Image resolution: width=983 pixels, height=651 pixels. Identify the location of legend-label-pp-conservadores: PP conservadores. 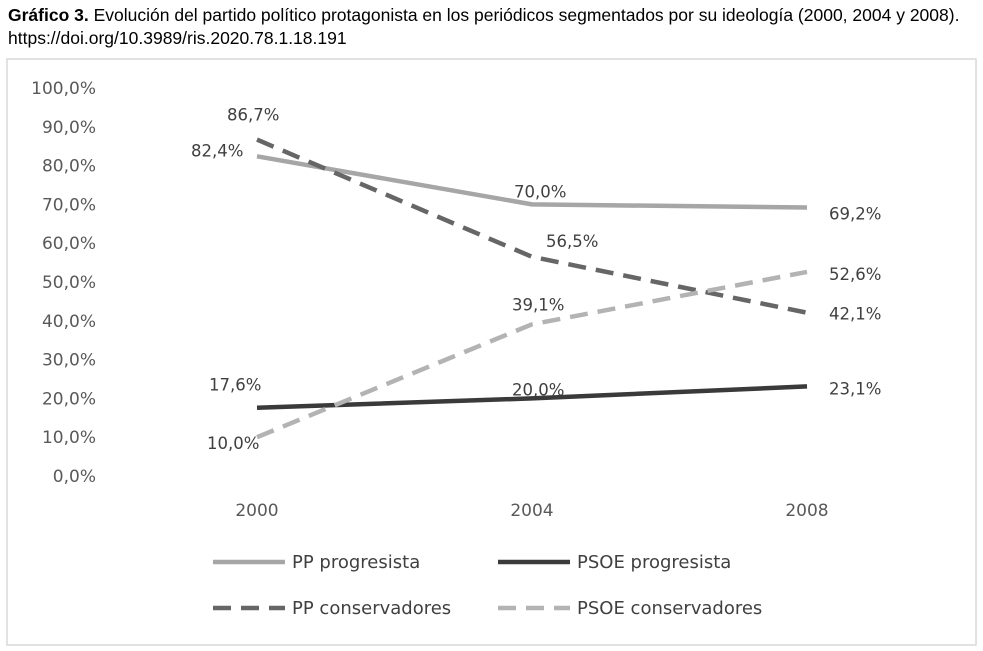
(371, 608).